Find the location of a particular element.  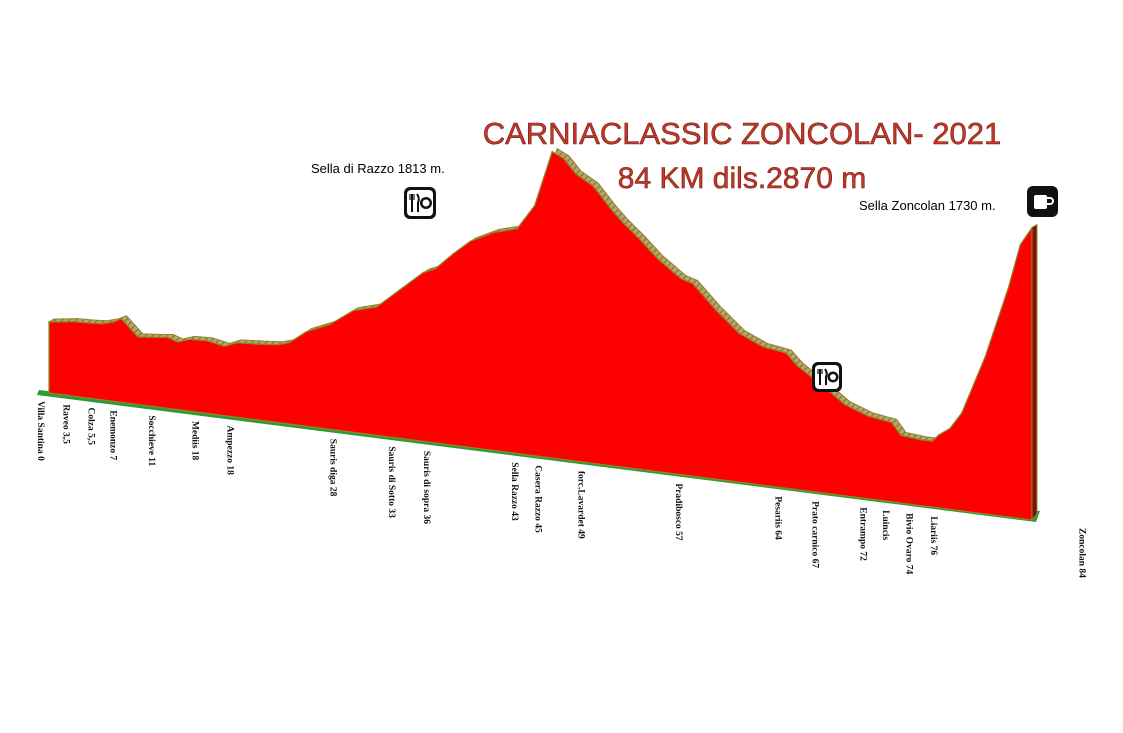

location-label: Villa Santina 0 is located at coordinates (40, 431).